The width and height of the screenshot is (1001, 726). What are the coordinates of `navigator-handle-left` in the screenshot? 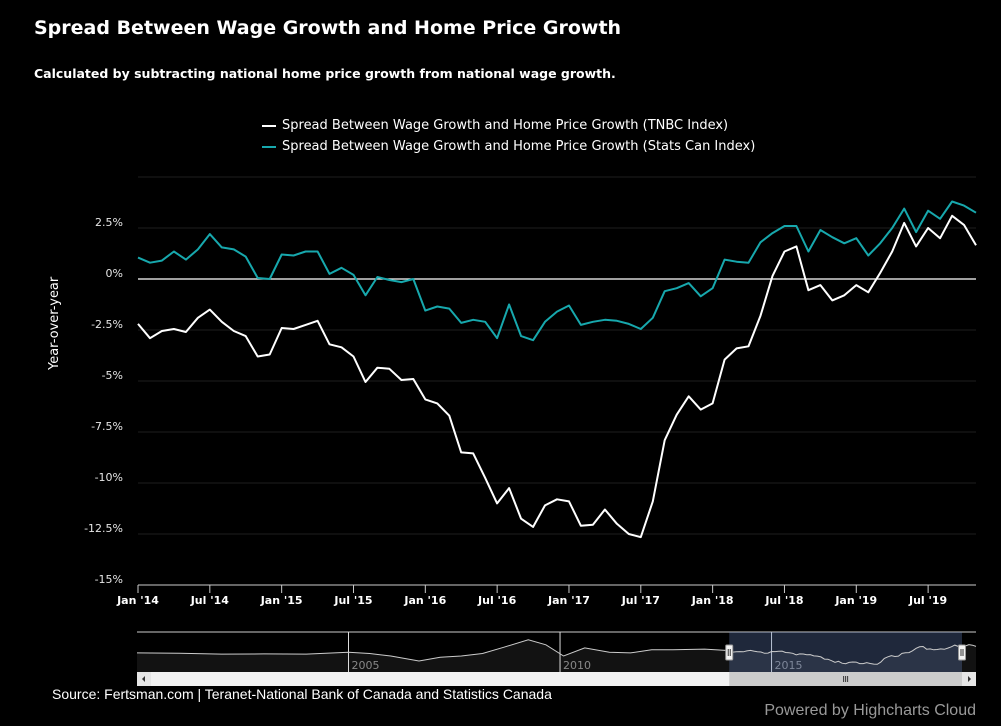 It's located at (729, 652).